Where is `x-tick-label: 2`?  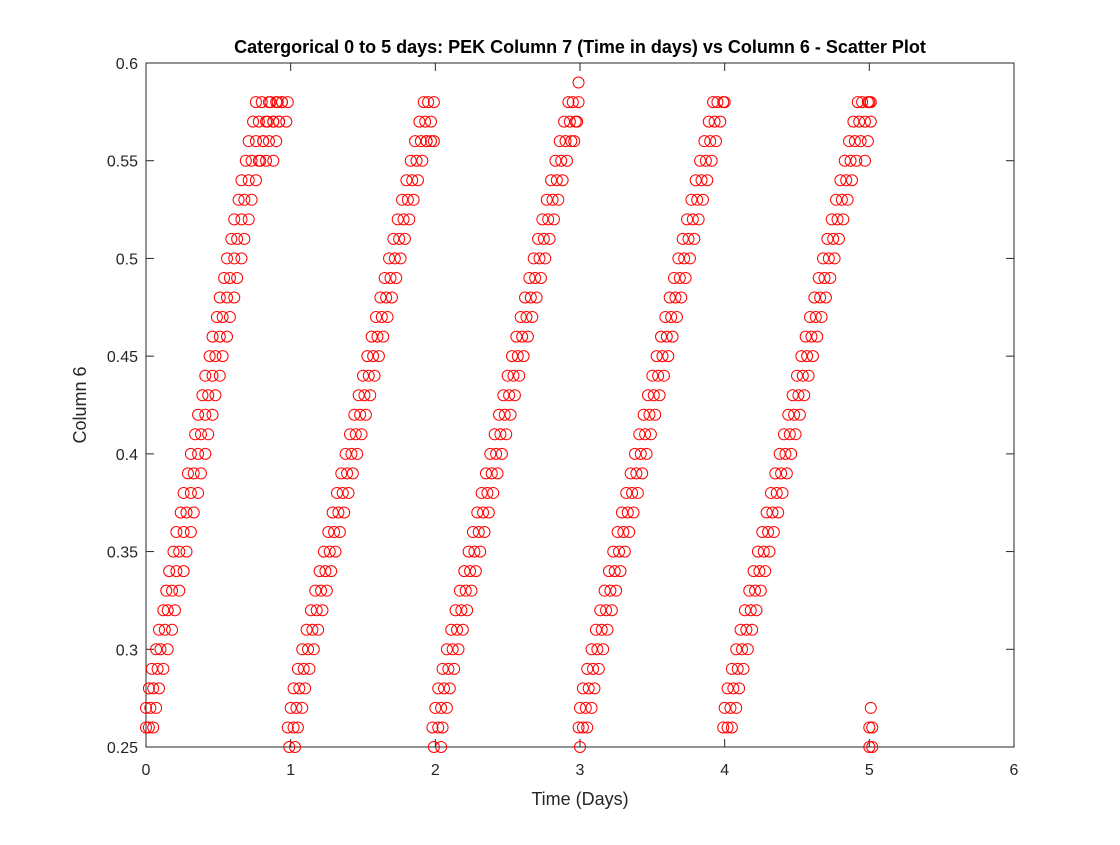 x-tick-label: 2 is located at coordinates (435, 770).